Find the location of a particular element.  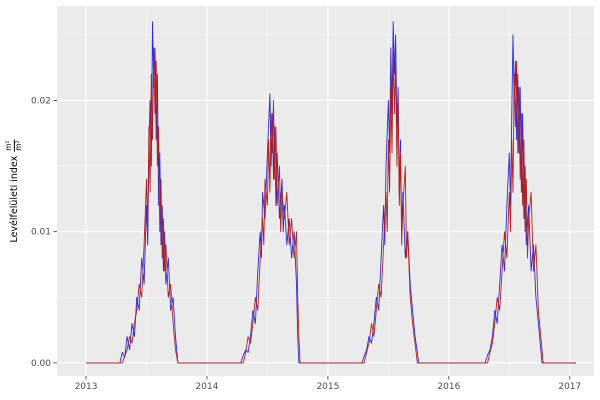

y-tick-label: 0.01 is located at coordinates (41, 233).